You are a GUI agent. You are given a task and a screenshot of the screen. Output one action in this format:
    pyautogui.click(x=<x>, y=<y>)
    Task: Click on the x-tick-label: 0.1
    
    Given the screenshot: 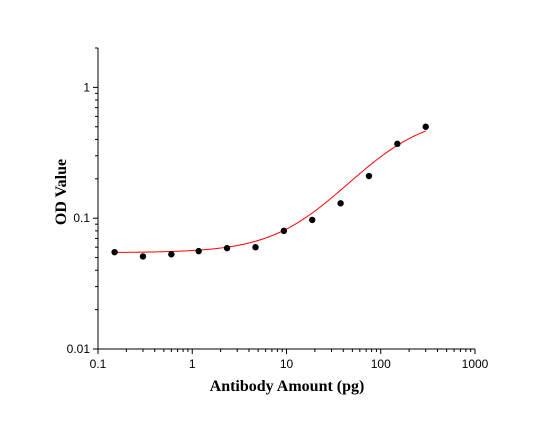 What is the action you would take?
    pyautogui.click(x=98, y=364)
    